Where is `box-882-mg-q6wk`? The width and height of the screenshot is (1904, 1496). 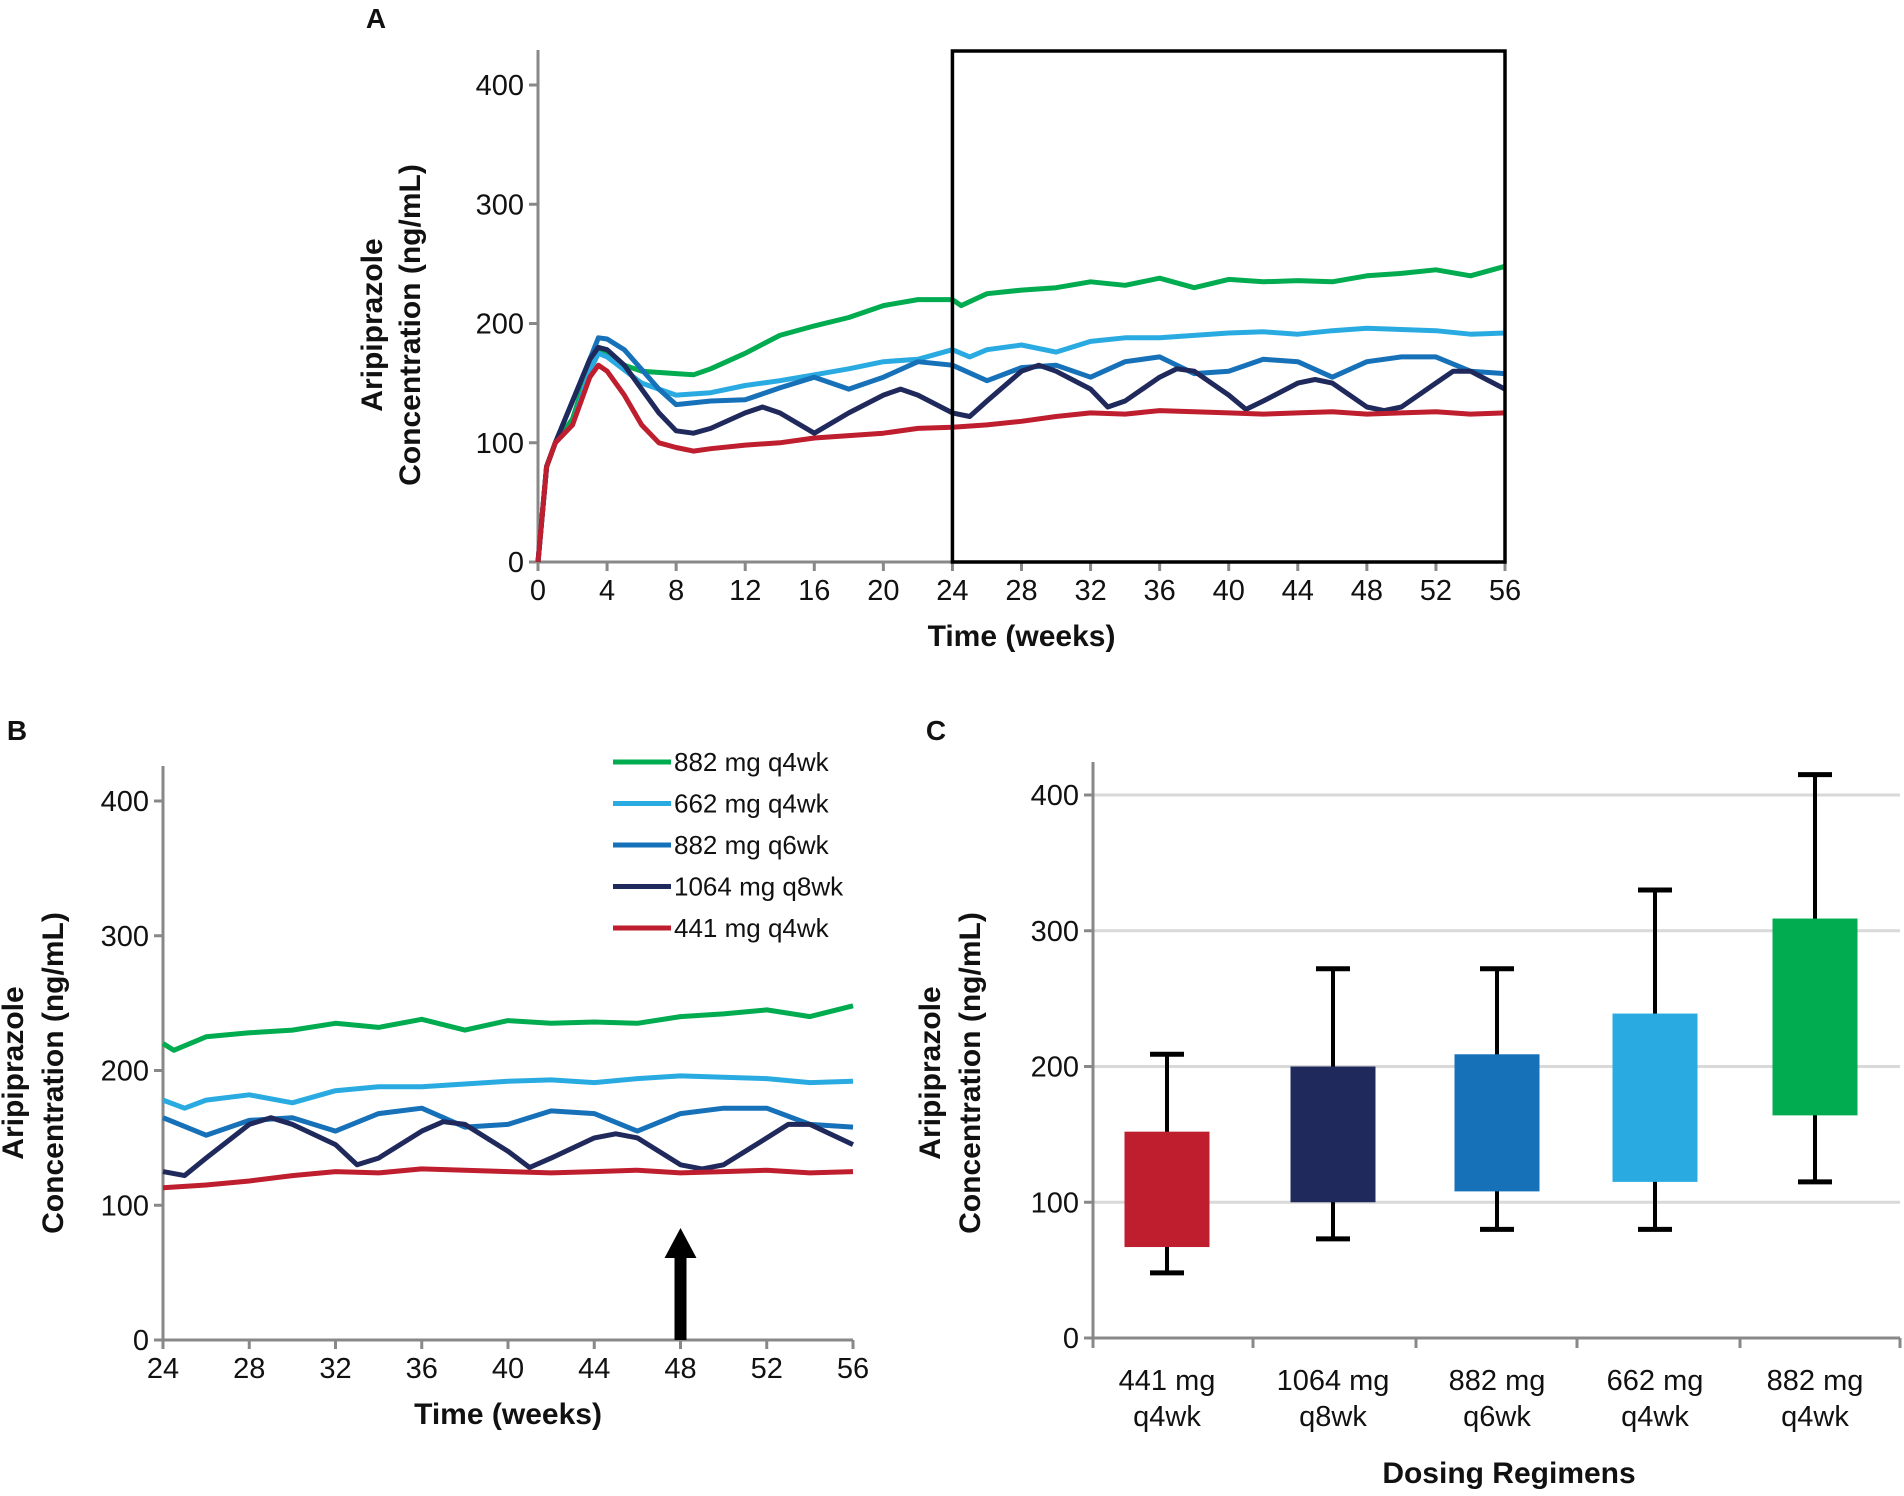
box-882-mg-q6wk is located at coordinates (1497, 1123).